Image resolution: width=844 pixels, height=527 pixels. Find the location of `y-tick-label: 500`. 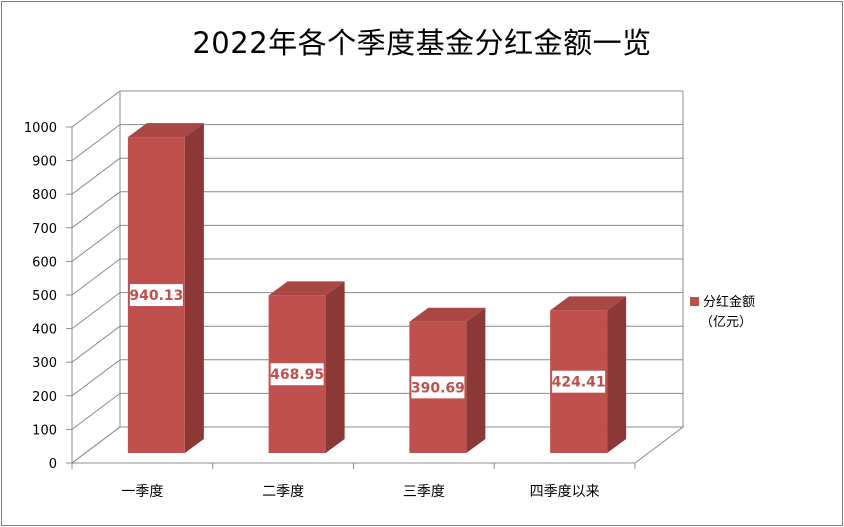

y-tick-label: 500 is located at coordinates (44, 296).